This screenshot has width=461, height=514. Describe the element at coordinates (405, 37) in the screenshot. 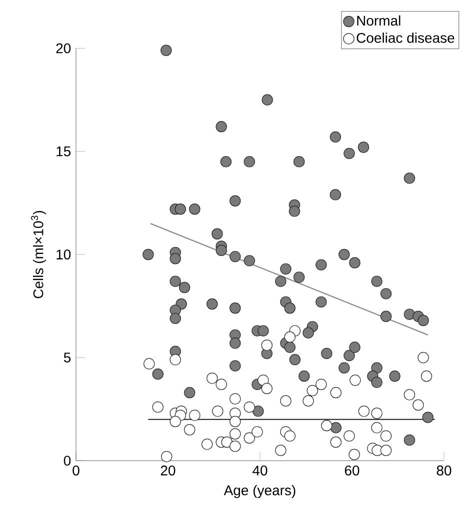

I see `legend-label: Coeliac disease` at that location.